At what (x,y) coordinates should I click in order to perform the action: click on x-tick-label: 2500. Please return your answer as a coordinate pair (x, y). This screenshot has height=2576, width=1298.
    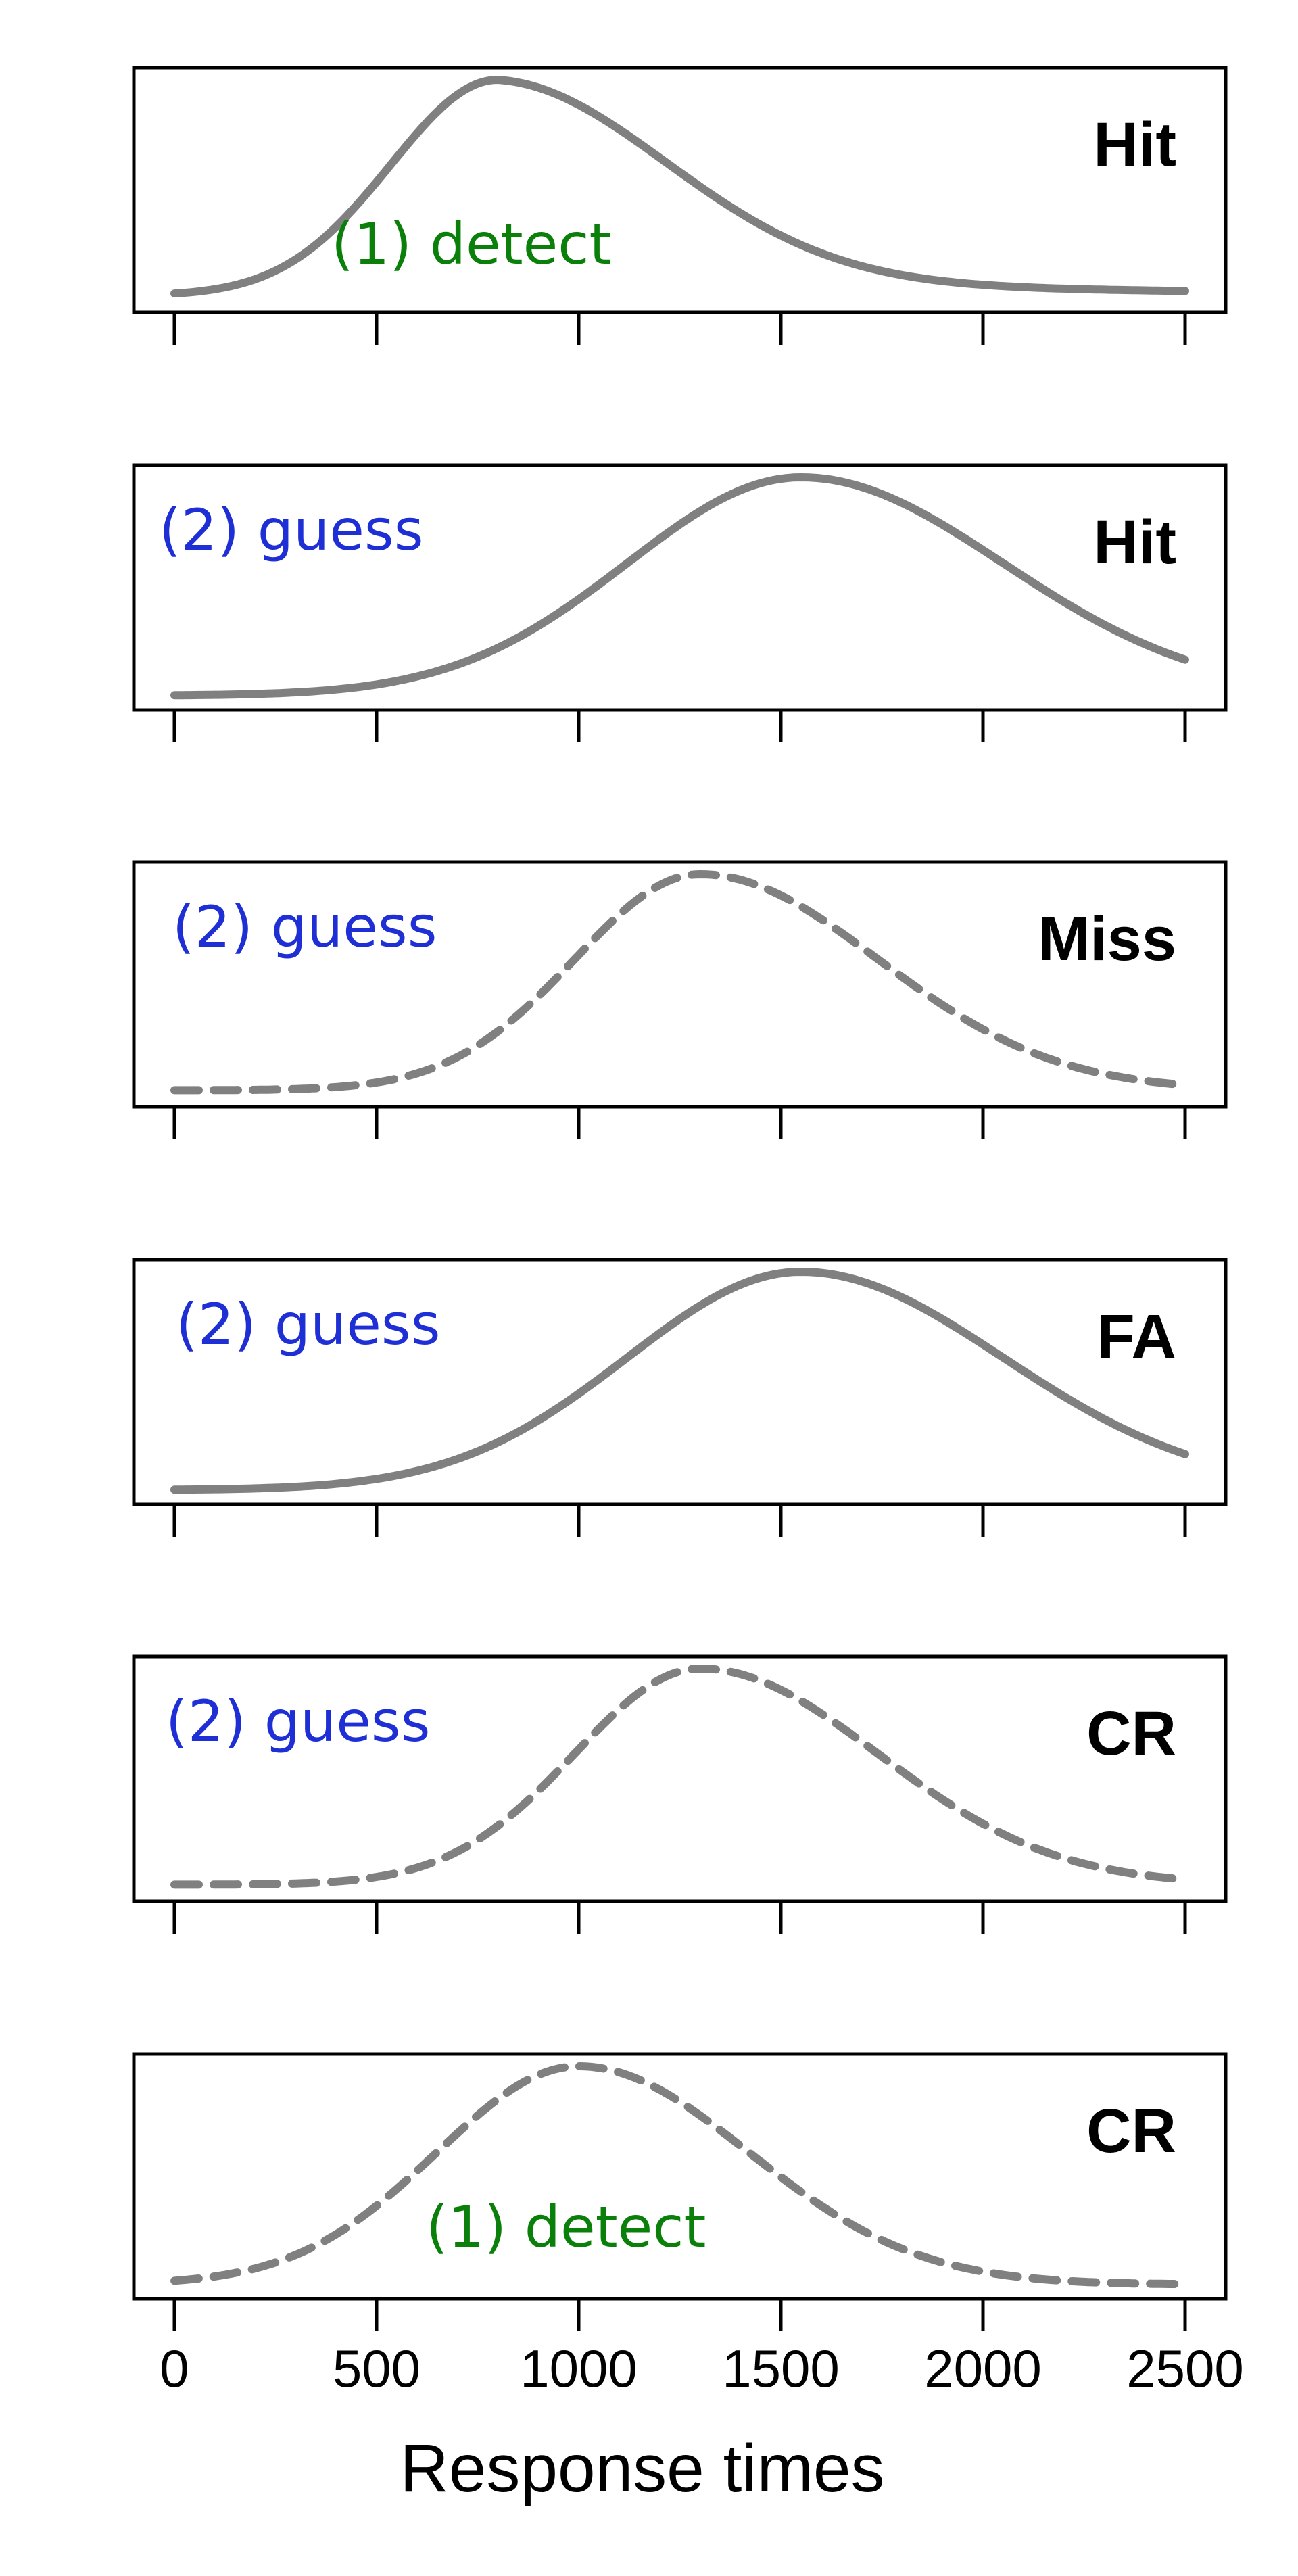
    Looking at the image, I should click on (1185, 2368).